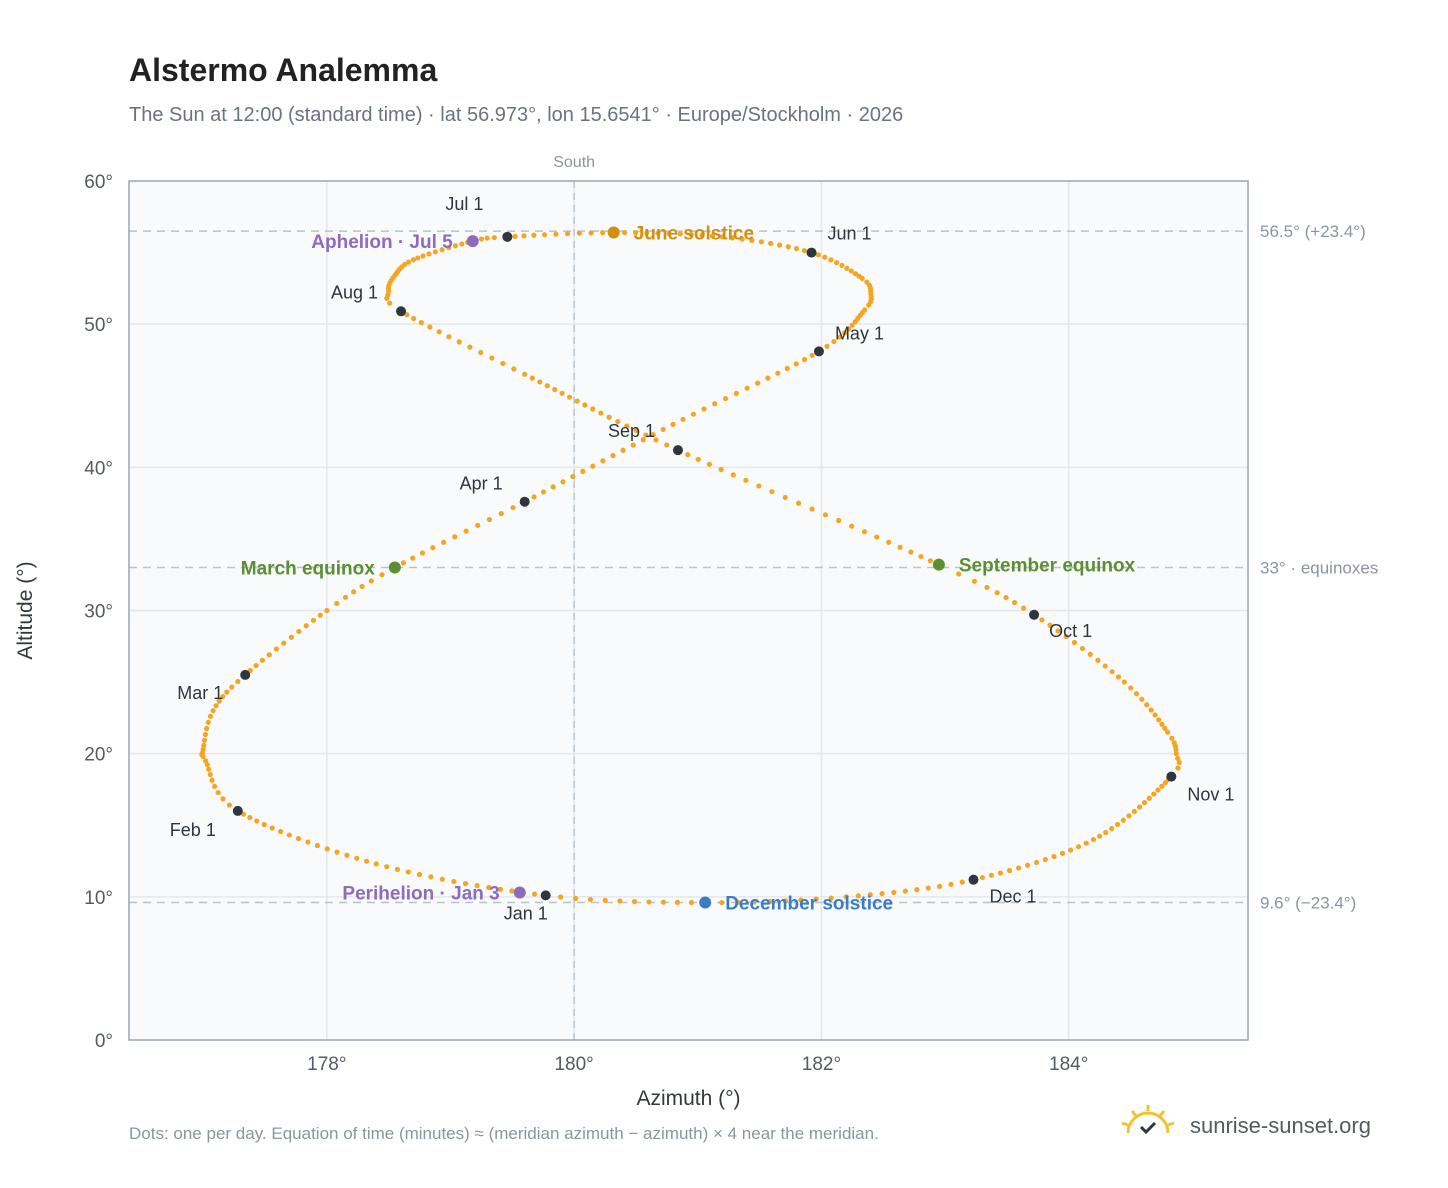 The image size is (1448, 1188). Describe the element at coordinates (1313, 231) in the screenshot. I see `reference-line-label: 56.5° (+23.4°)` at that location.